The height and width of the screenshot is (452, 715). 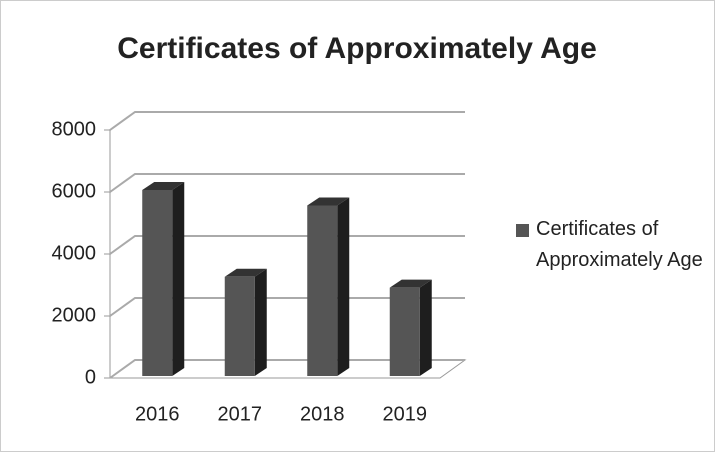 I want to click on chart-title: Certificates of Approximately Age, so click(x=357, y=48).